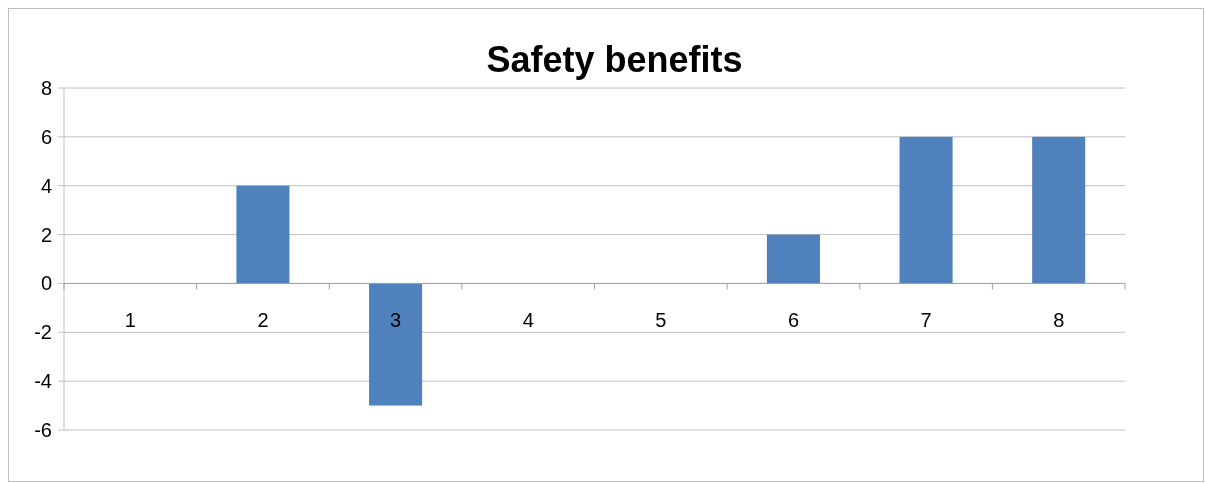 The width and height of the screenshot is (1205, 483). Describe the element at coordinates (793, 320) in the screenshot. I see `x-tick-label: 6` at that location.